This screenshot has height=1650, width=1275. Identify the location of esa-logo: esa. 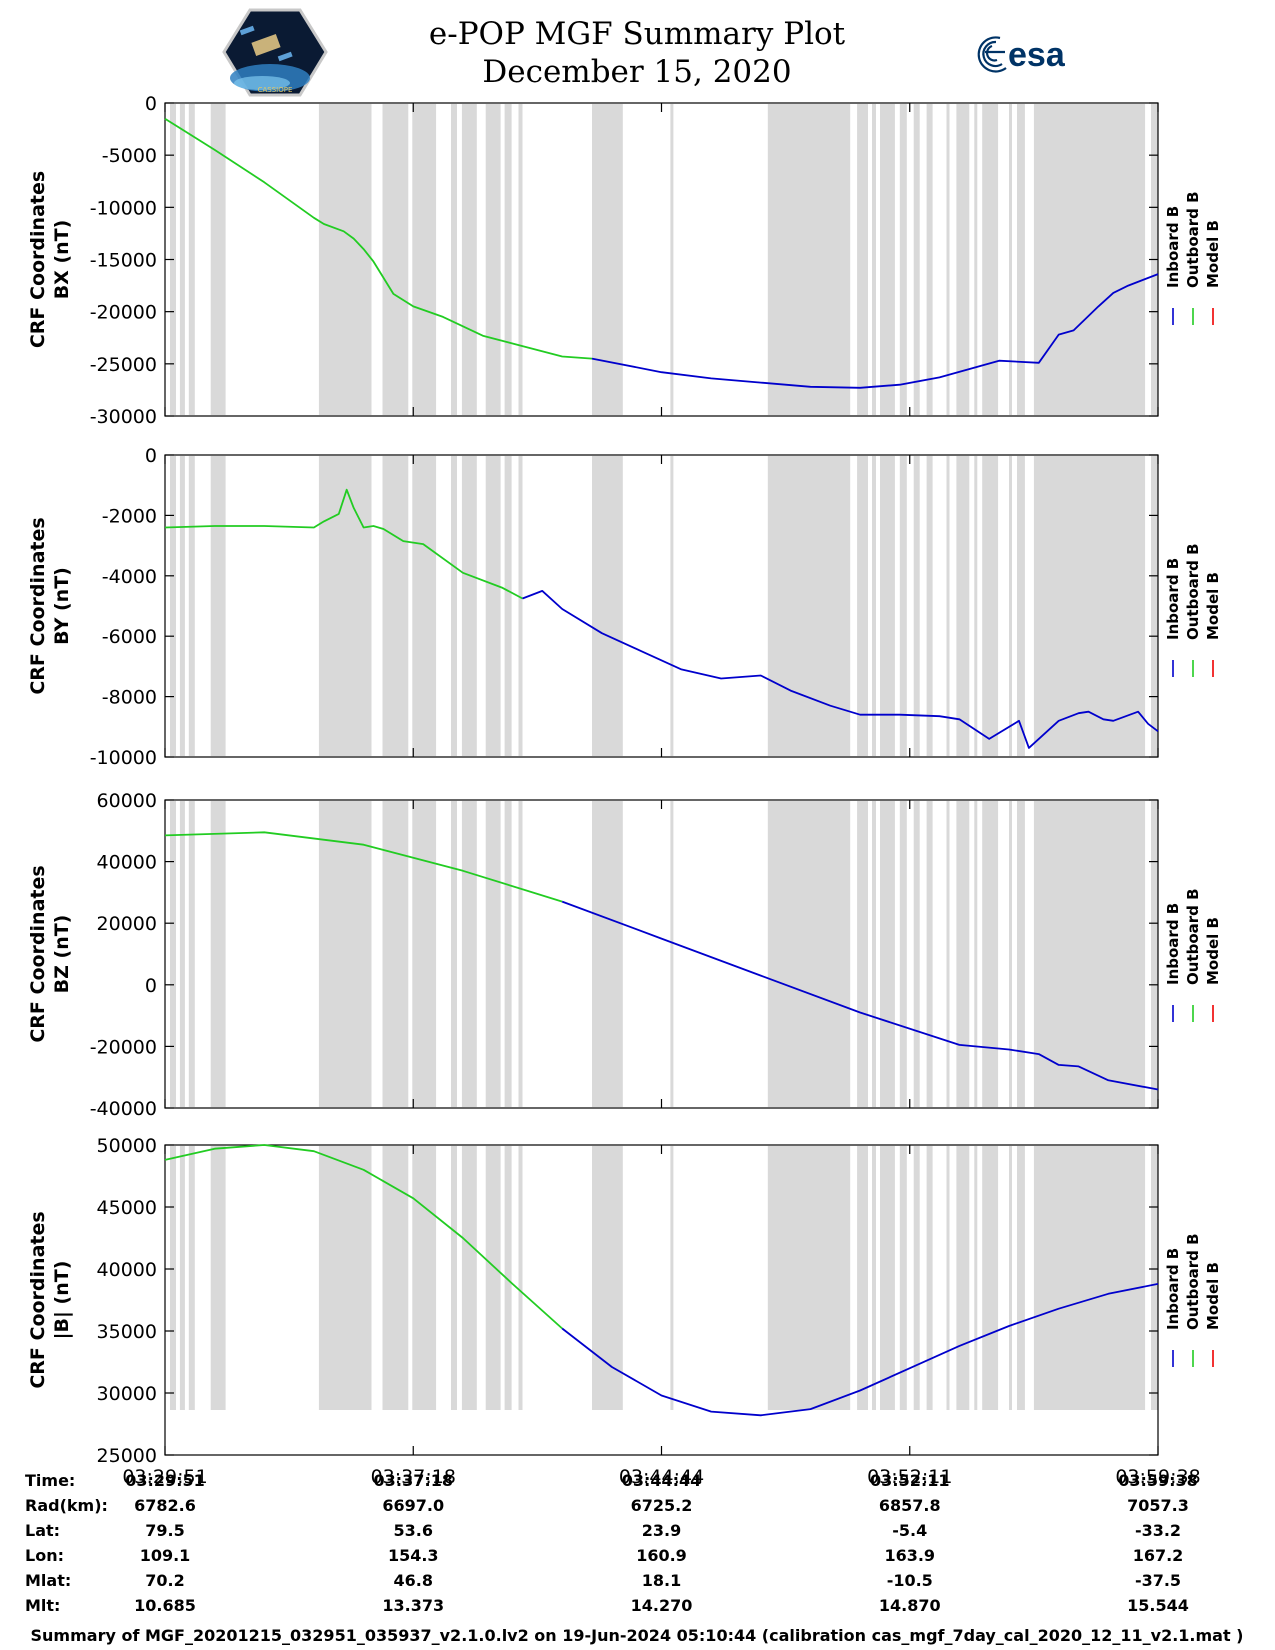
(1021, 55).